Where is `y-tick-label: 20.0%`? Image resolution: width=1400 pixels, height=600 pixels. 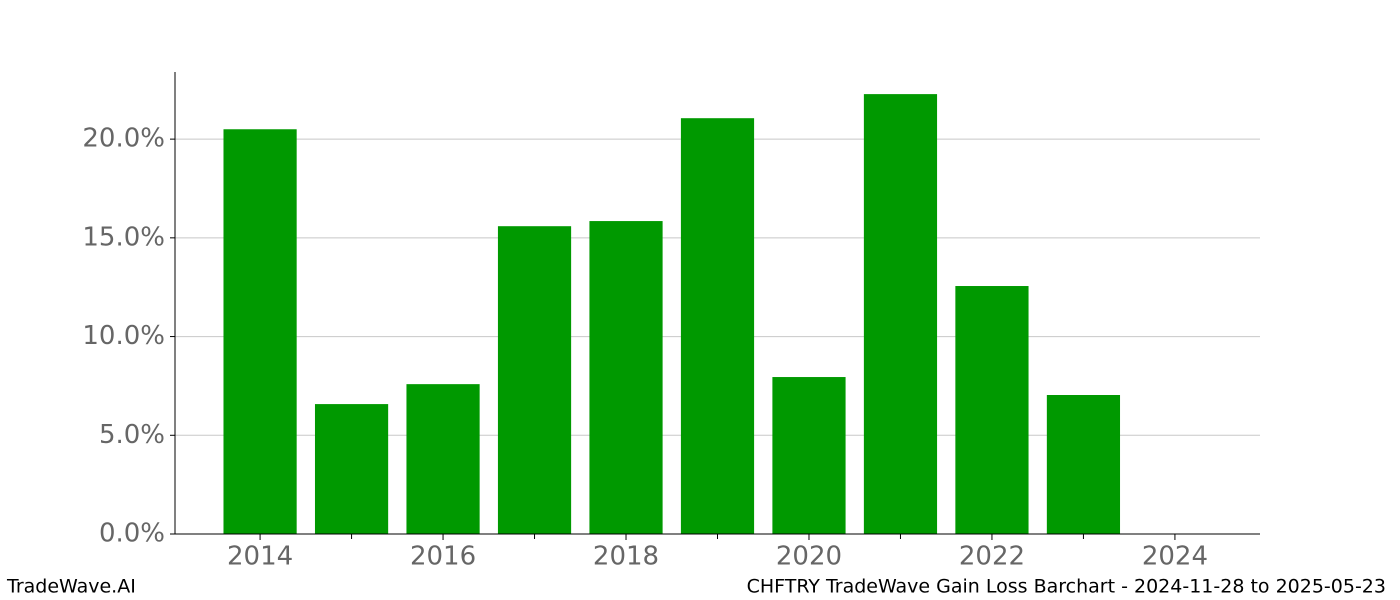
y-tick-label: 20.0% is located at coordinates (123, 139).